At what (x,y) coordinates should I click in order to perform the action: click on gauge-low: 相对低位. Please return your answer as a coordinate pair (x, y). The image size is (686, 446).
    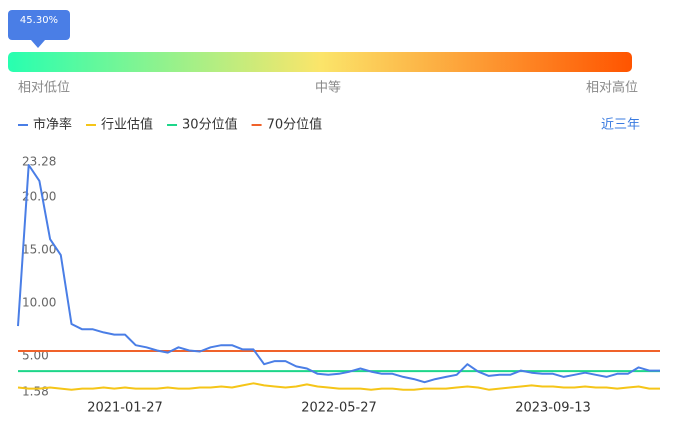
    Looking at the image, I should click on (44, 88).